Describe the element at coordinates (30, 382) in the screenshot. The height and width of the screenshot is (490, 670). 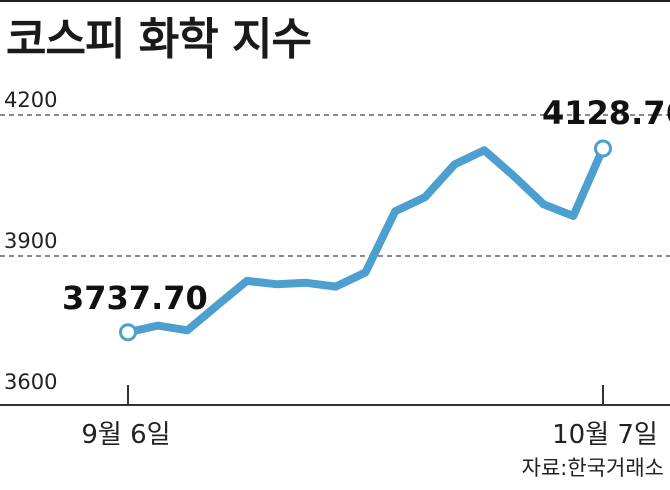
I see `y-tick-label: 3600` at that location.